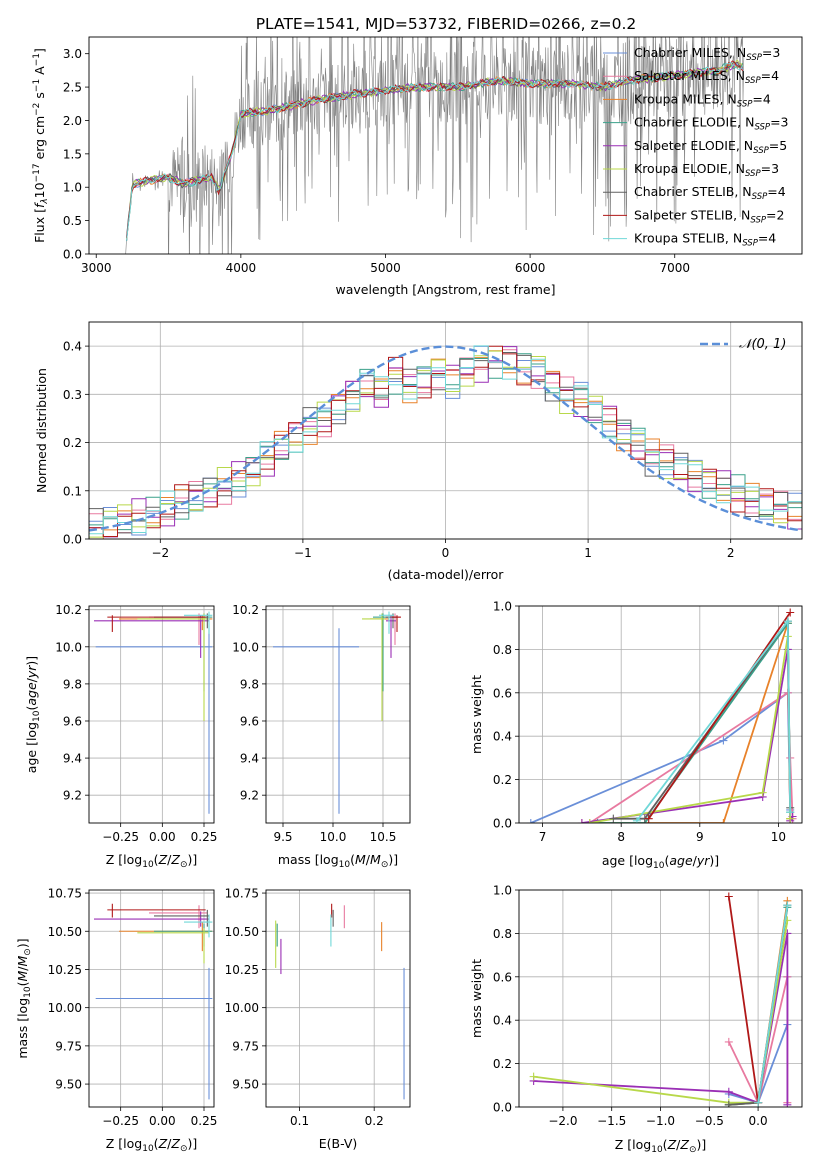 The image size is (819, 1170). I want to click on x-axis-label: wavelength [Angstrom, rest frame], so click(445, 289).